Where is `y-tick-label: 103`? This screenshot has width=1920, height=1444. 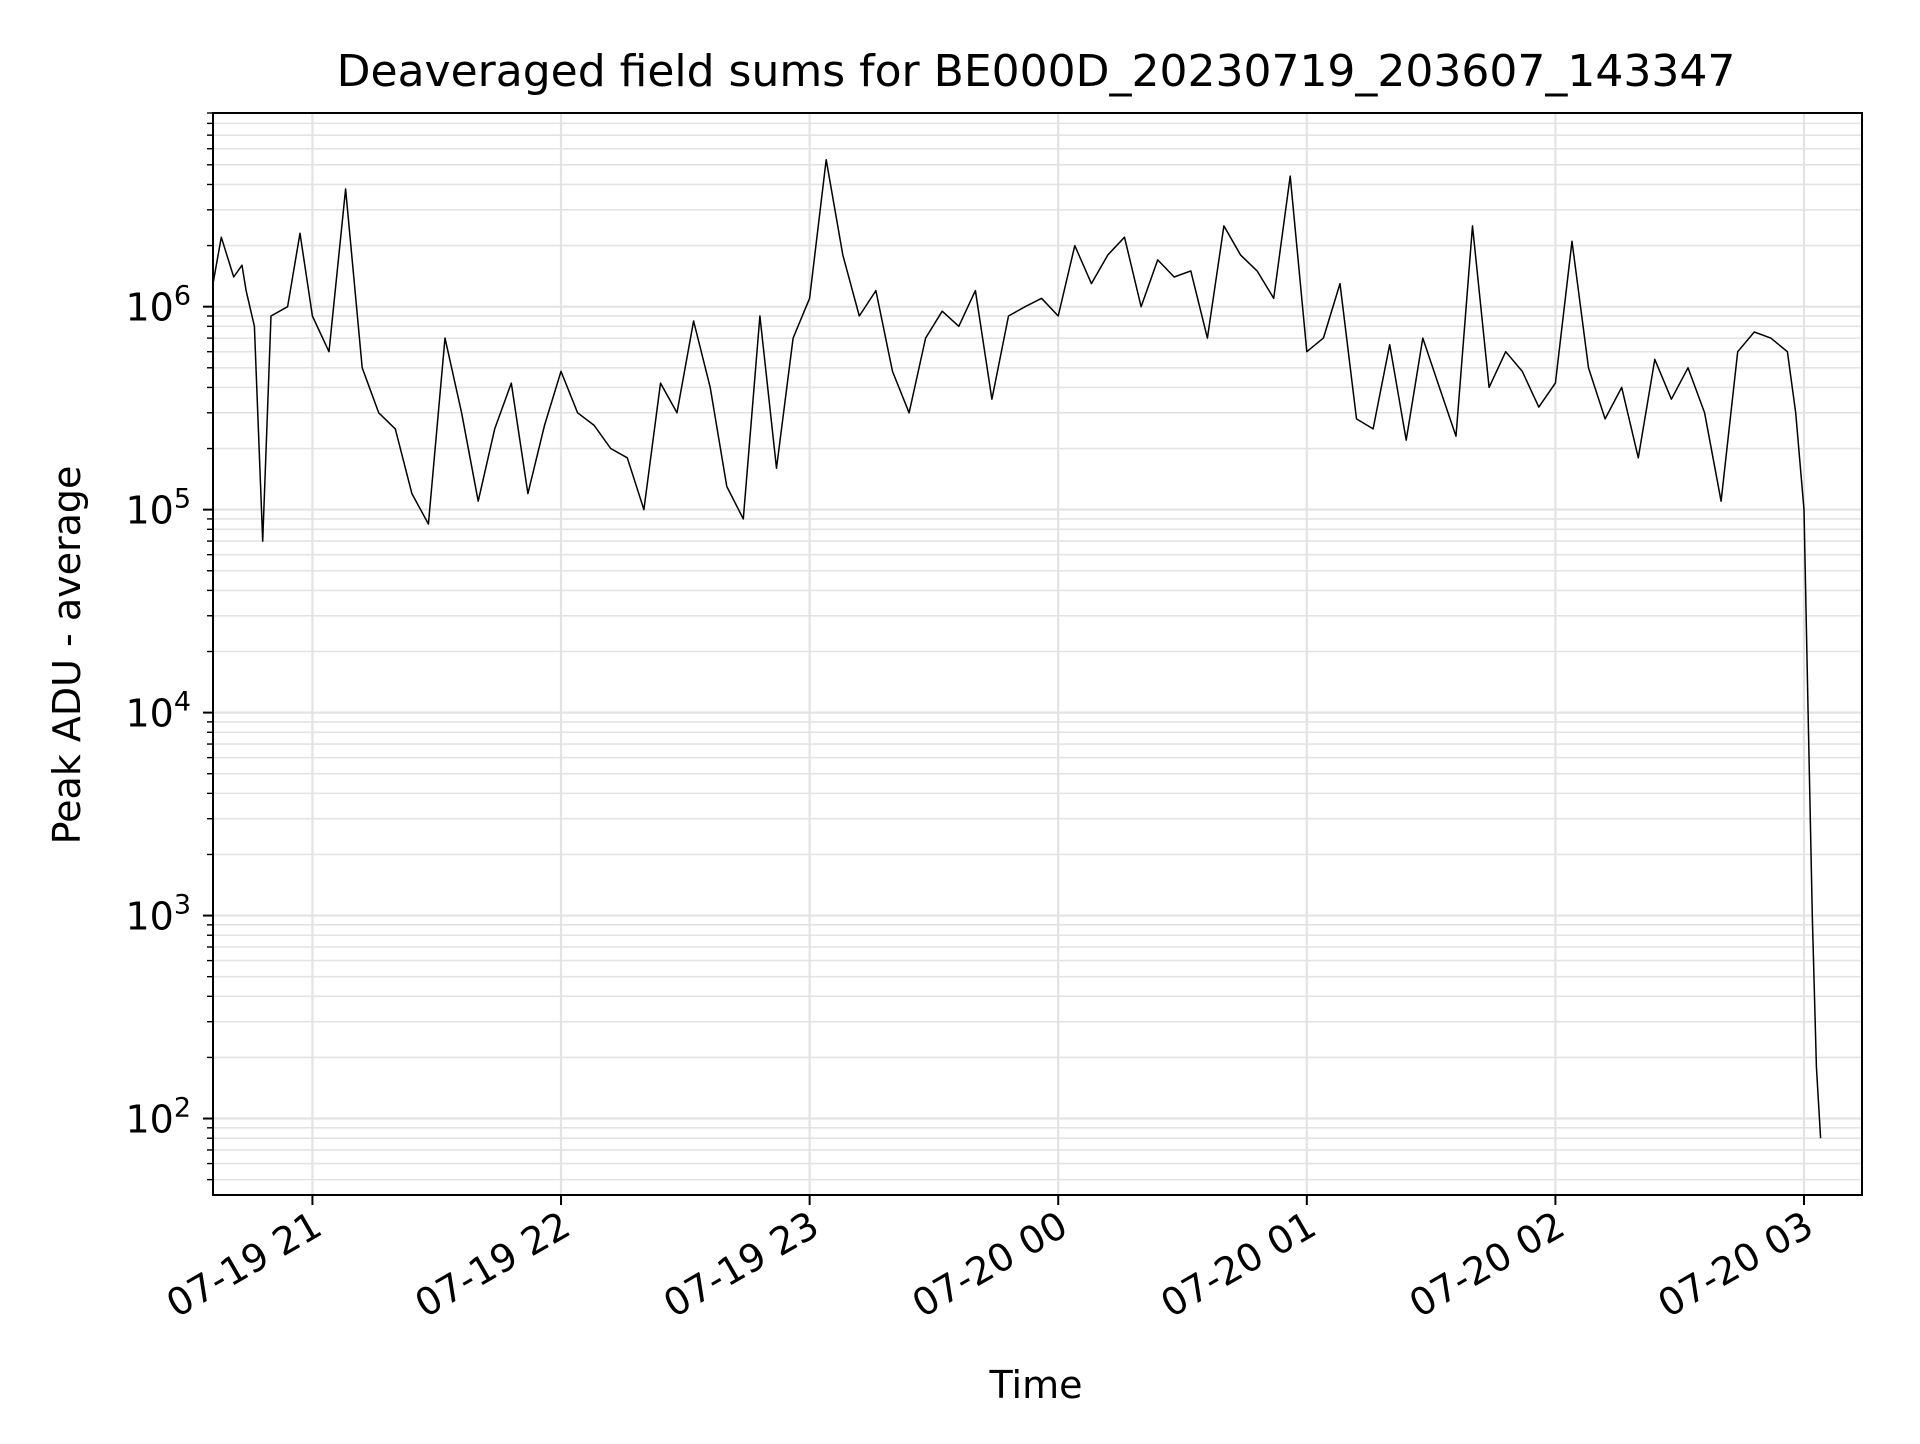
y-tick-label: 103 is located at coordinates (158, 914).